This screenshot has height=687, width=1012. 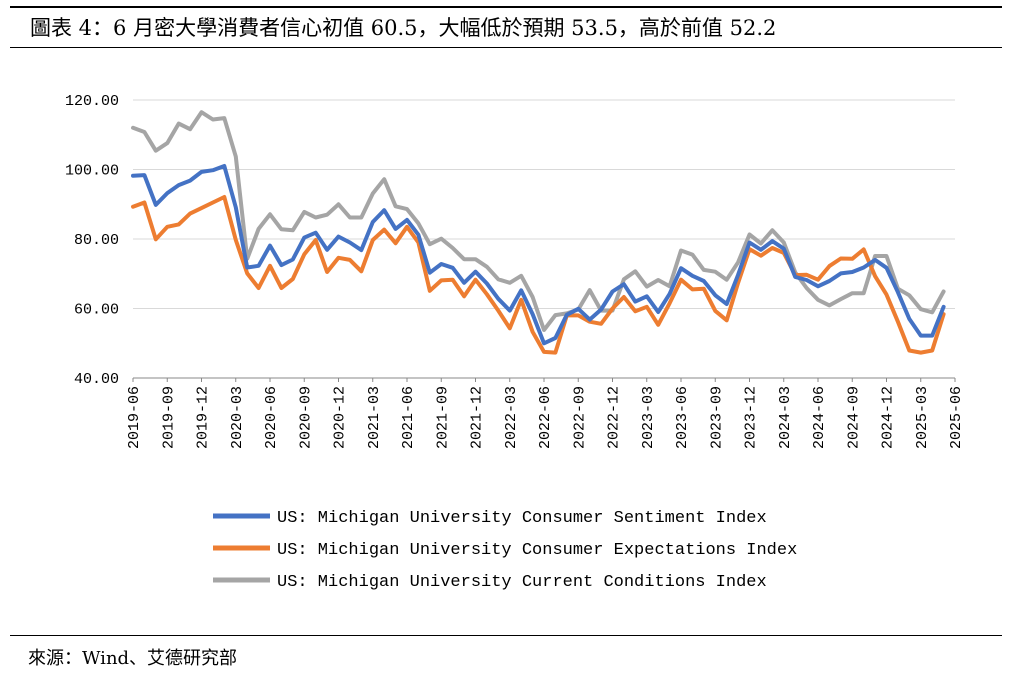 I want to click on y-tick-label: 40.00, so click(x=96, y=379).